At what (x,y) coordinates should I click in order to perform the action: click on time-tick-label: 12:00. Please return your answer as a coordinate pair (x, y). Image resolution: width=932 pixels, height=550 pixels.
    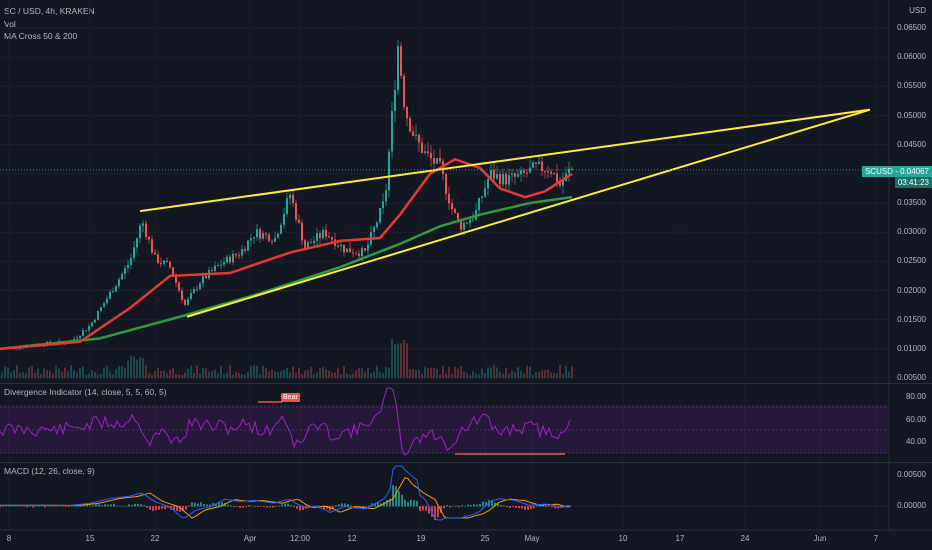
    Looking at the image, I should click on (300, 538).